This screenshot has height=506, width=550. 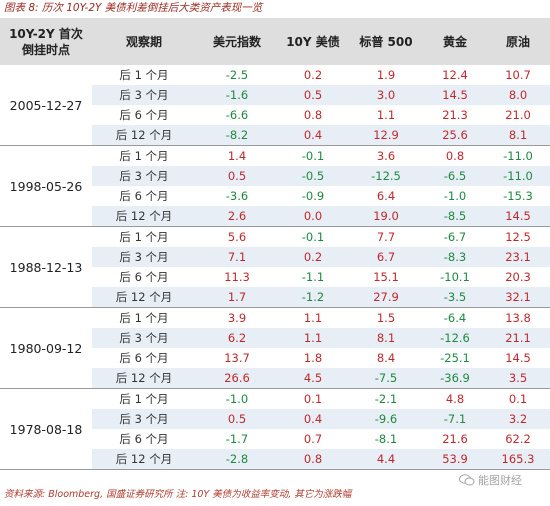 I want to click on value-oil: 21.1, so click(x=518, y=338).